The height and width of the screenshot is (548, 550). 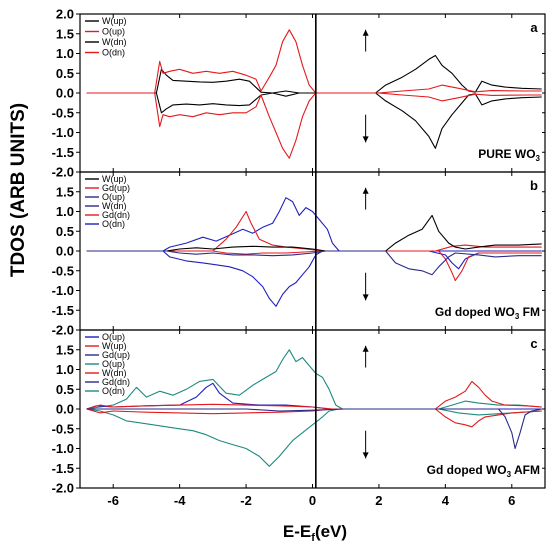 What do you see at coordinates (113, 500) in the screenshot?
I see `x-tick-label: -6` at bounding box center [113, 500].